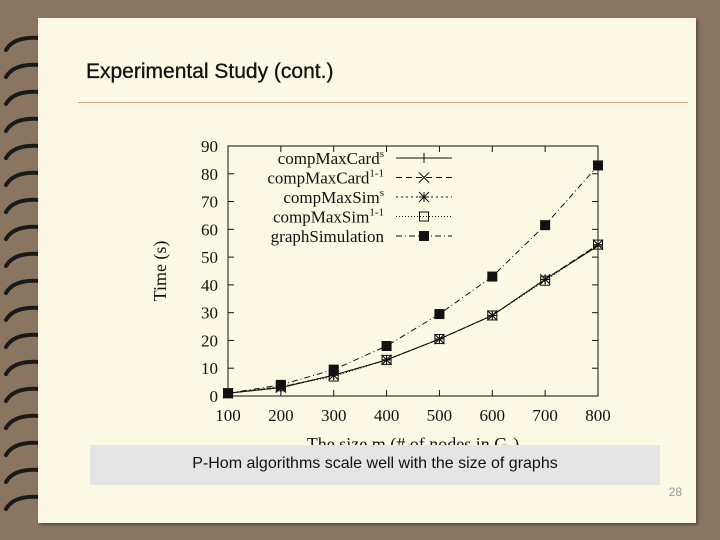  I want to click on y-tick-label: 60, so click(209, 229).